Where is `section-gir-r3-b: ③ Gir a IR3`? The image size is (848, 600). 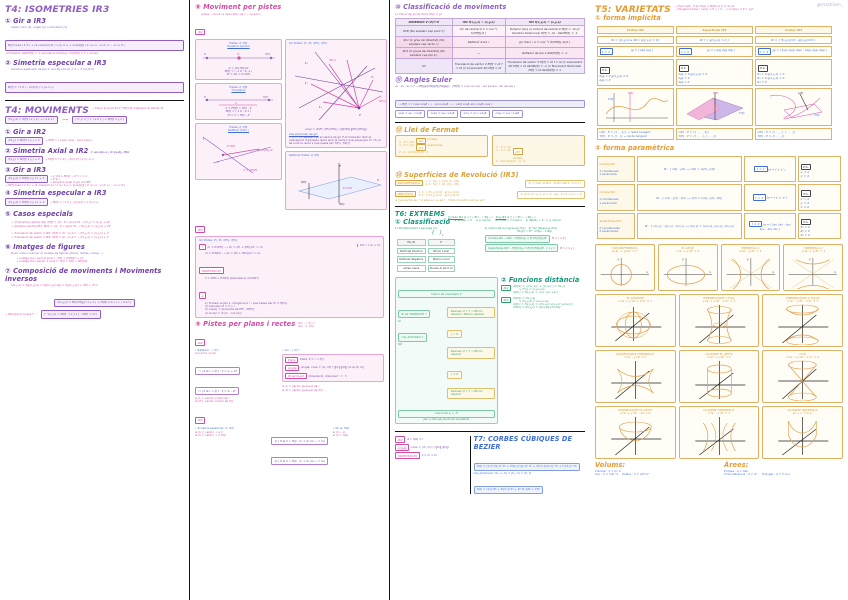 section-gir-r3-b: ③ Gir a IR3 is located at coordinates (26, 170).